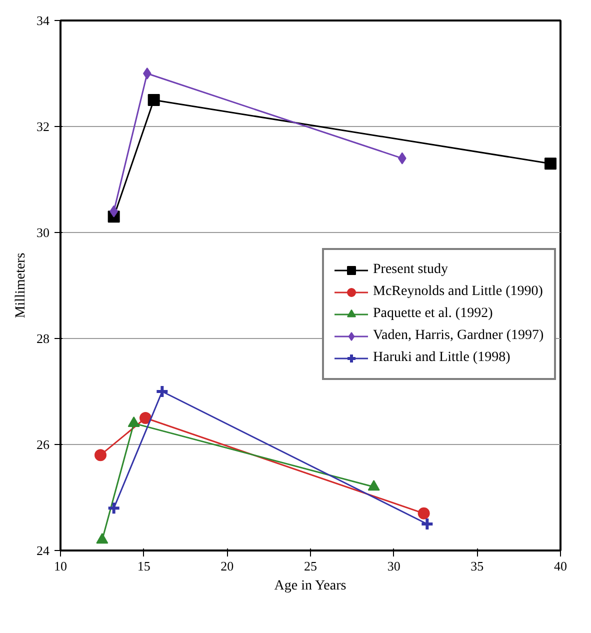  Describe the element at coordinates (43, 444) in the screenshot. I see `y-tick-label: 26` at that location.